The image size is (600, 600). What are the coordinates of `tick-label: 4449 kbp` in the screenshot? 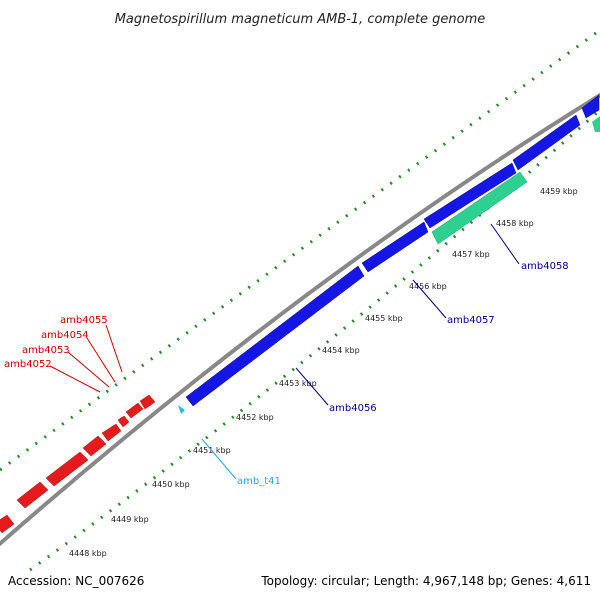 It's located at (130, 519).